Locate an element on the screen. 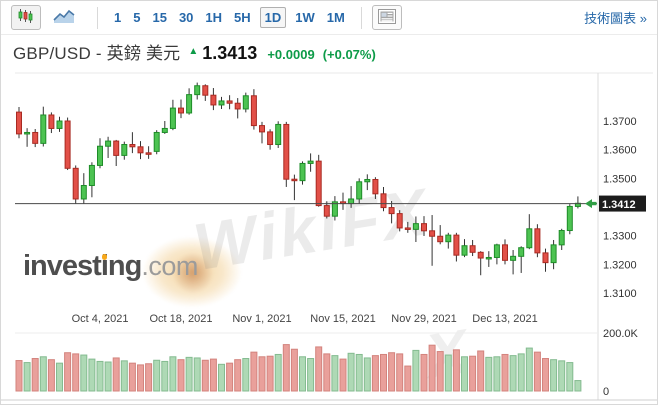 The width and height of the screenshot is (658, 405). timeframe-button-15: 15 is located at coordinates (159, 17).